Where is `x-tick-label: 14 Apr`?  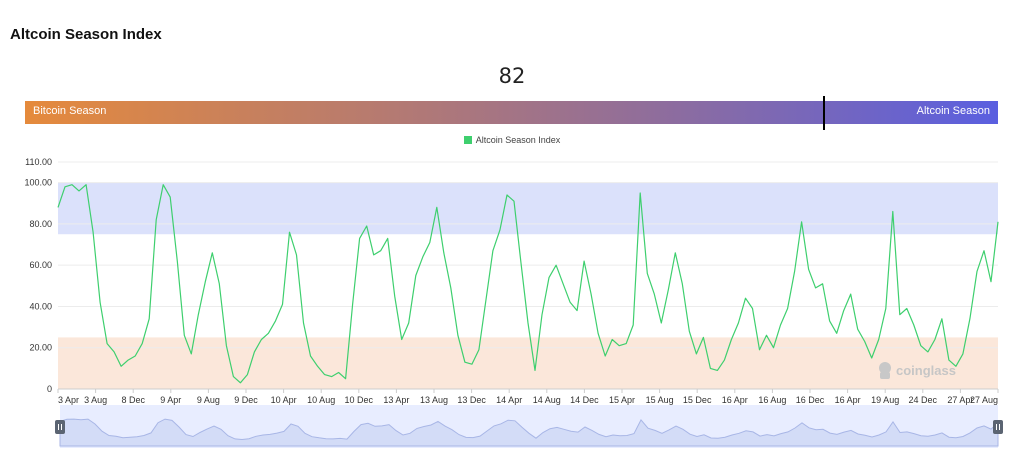 x-tick-label: 14 Apr is located at coordinates (509, 400).